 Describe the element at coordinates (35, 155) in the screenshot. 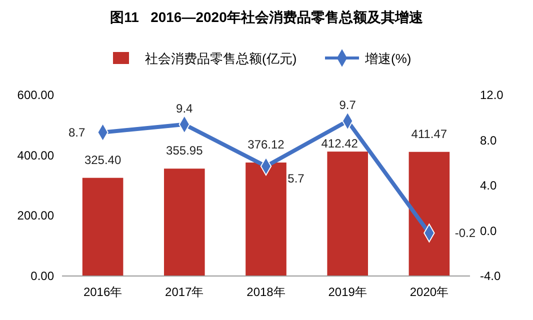

I see `y-tick-label: 400.00` at that location.